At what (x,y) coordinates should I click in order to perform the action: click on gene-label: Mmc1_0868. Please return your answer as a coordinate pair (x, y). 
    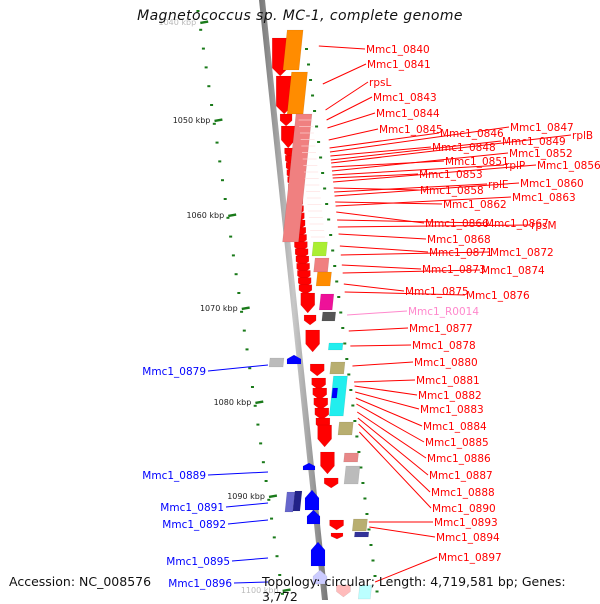
    Looking at the image, I should click on (459, 240).